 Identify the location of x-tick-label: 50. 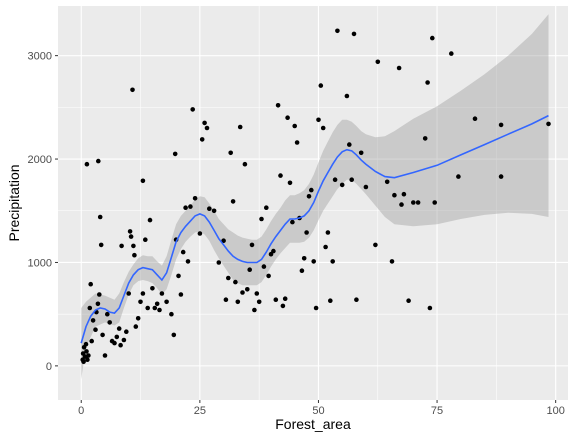
(318, 411).